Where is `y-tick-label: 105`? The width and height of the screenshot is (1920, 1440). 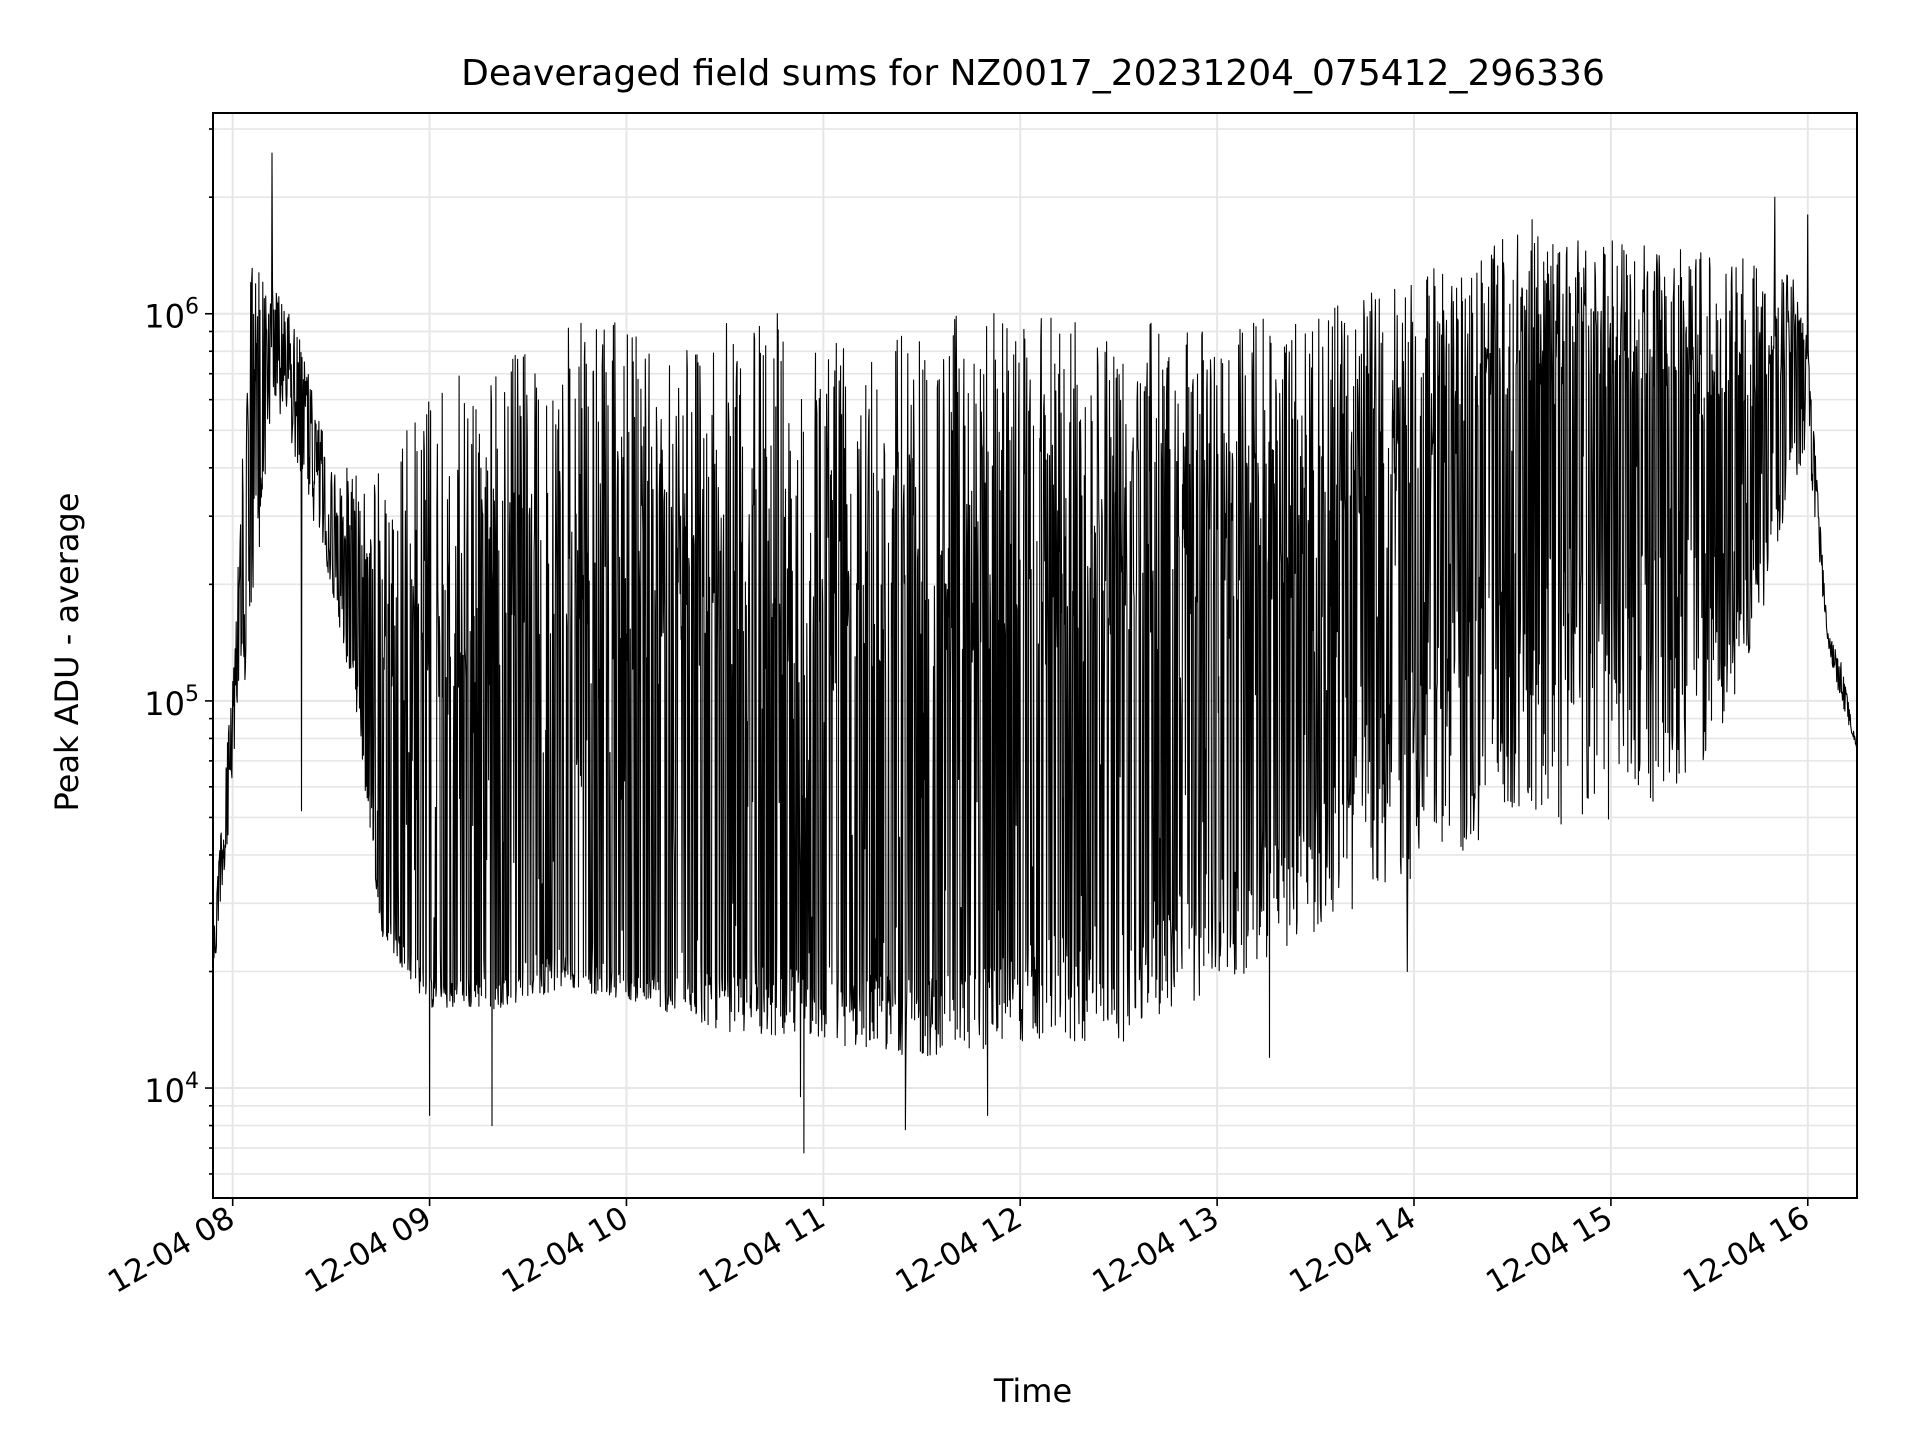 y-tick-label: 105 is located at coordinates (171, 702).